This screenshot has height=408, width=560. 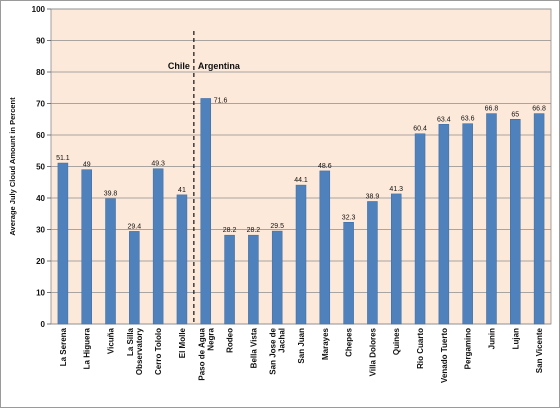 I want to click on data-label: 29.5, so click(x=277, y=226).